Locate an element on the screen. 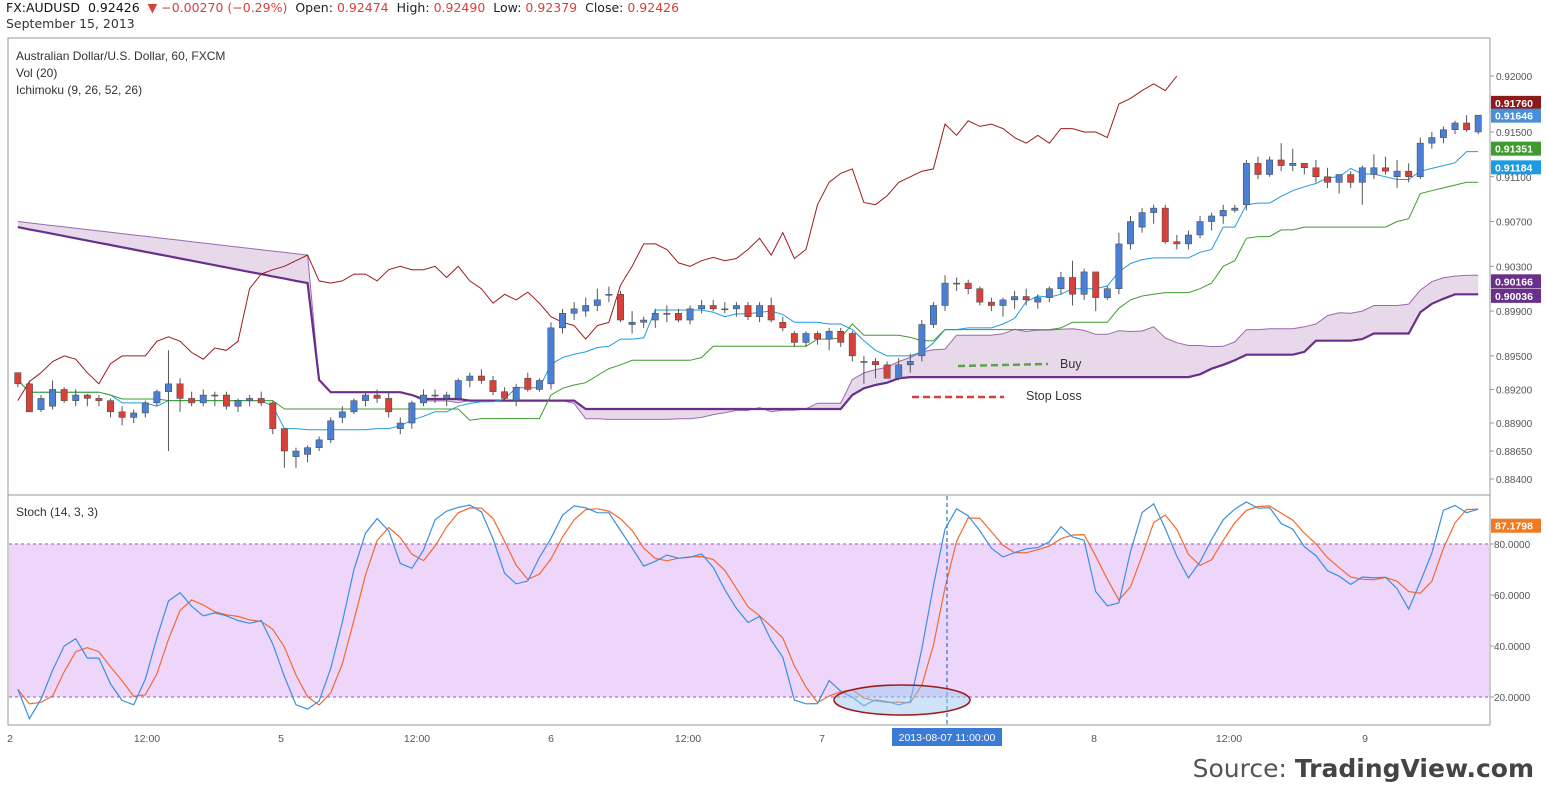 The height and width of the screenshot is (795, 1548). time-axis-label: 8 is located at coordinates (1094, 739).